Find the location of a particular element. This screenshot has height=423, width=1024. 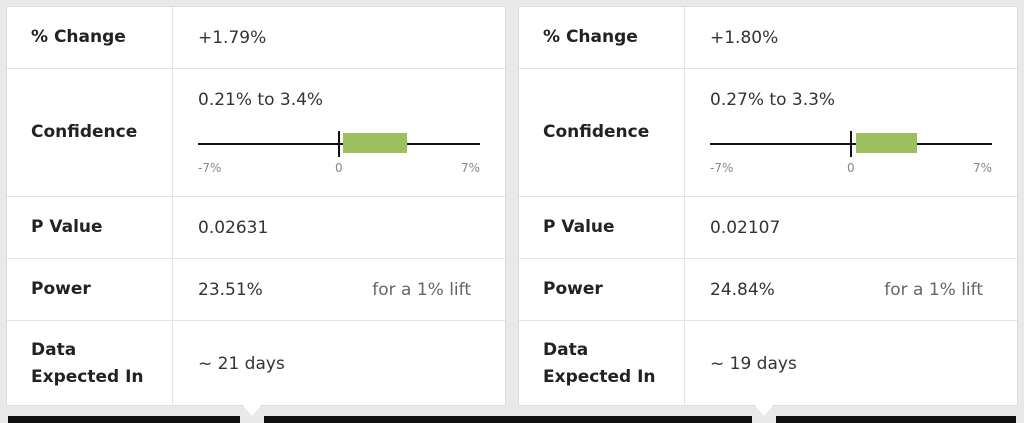

change-row: % Change +1.79% is located at coordinates (256, 38).